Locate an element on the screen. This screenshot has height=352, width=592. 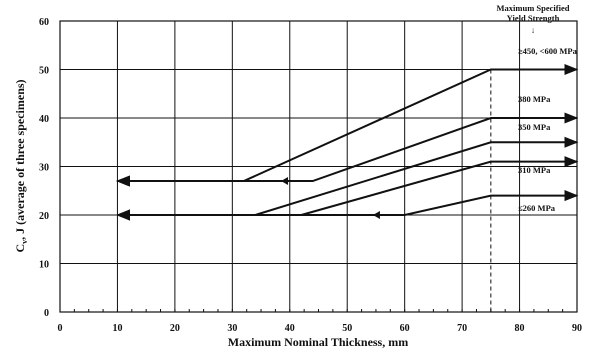
y-tick-label: 40 is located at coordinates (44, 119).